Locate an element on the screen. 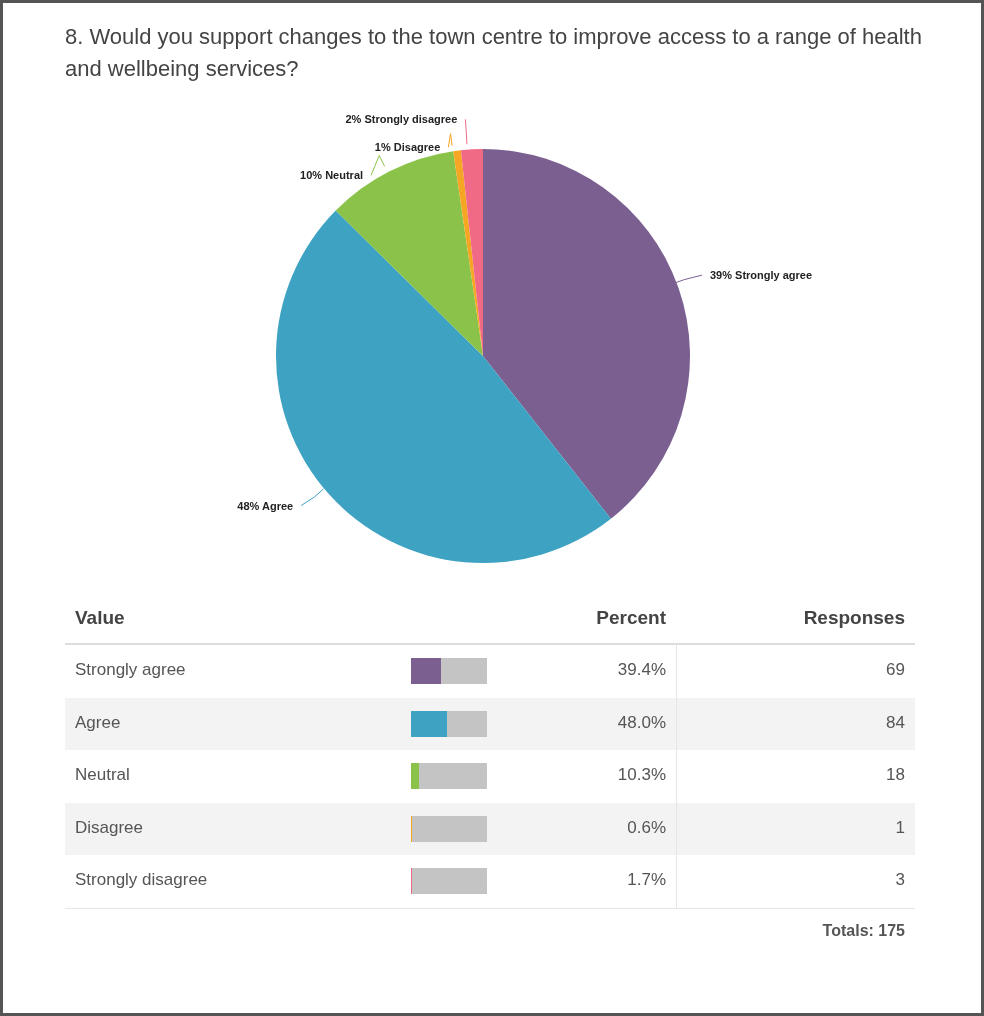 The image size is (984, 1016). text: Totals: 175 is located at coordinates (863, 930).